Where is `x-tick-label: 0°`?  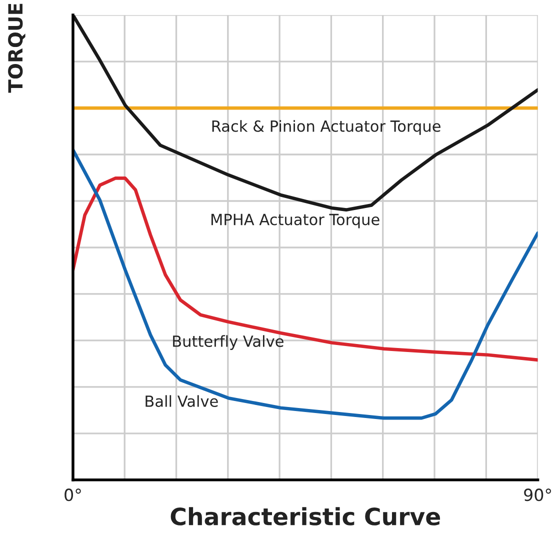
x-tick-label: 0° is located at coordinates (72, 495).